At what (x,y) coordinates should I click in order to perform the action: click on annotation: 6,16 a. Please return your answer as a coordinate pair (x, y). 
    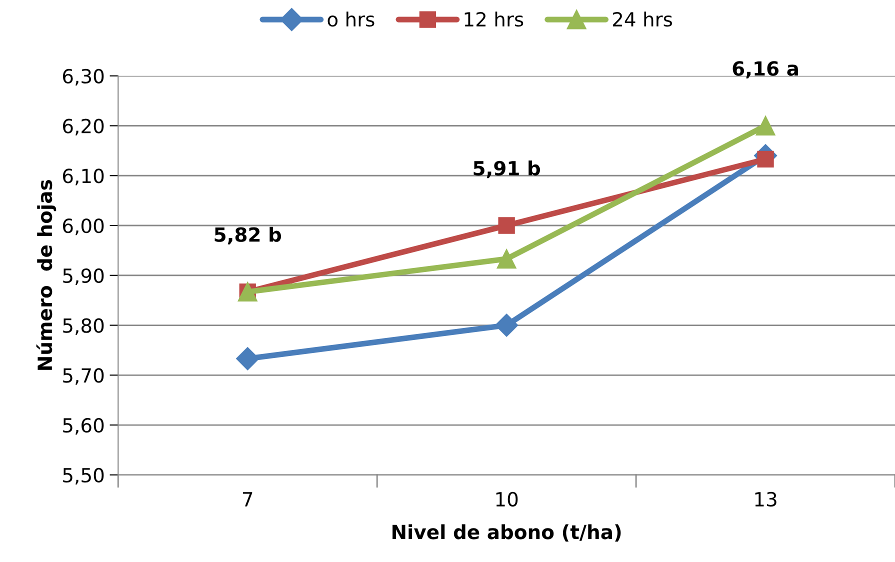
    Looking at the image, I should click on (765, 69).